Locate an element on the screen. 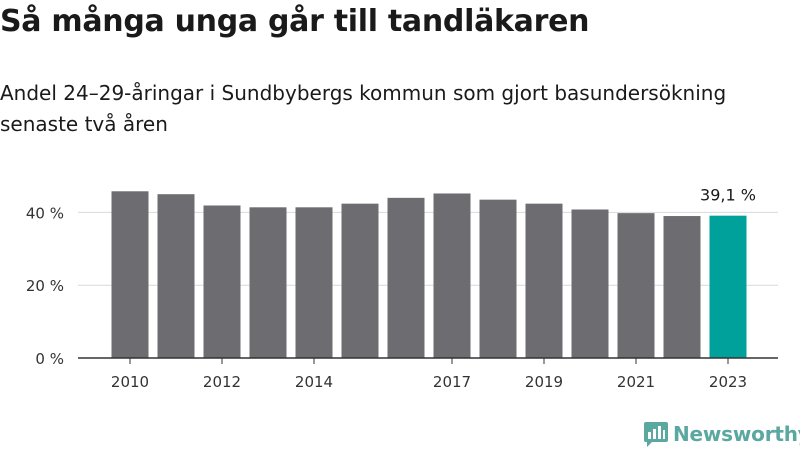  y-tick-label: 0 % is located at coordinates (49, 359).